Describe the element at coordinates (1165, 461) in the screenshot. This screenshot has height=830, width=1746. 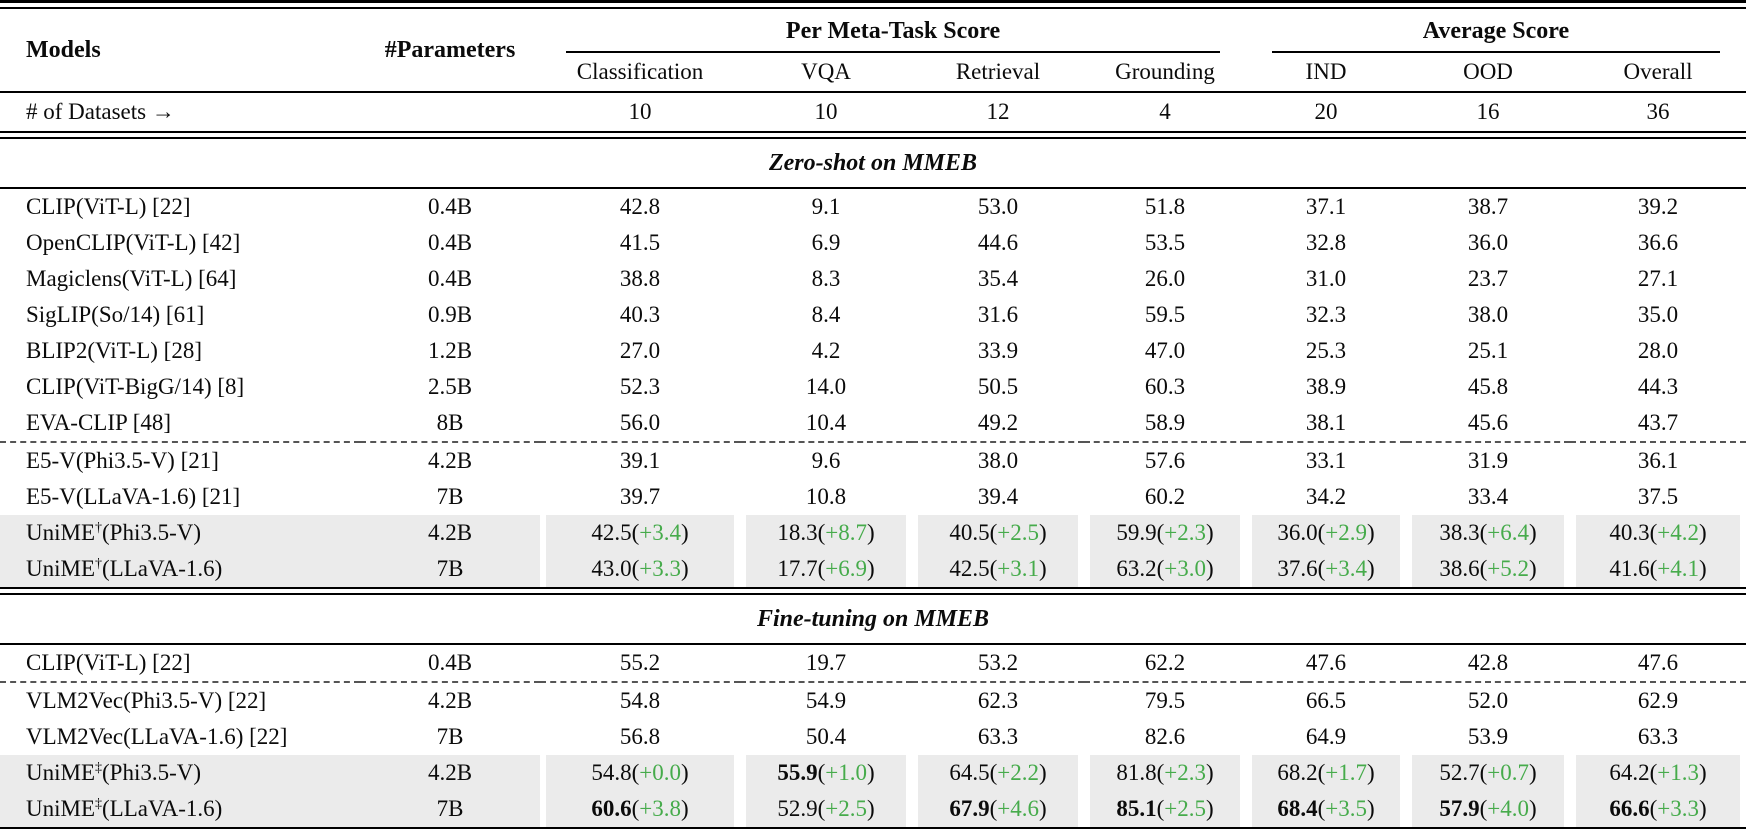
I see `score-value: 57.6` at that location.